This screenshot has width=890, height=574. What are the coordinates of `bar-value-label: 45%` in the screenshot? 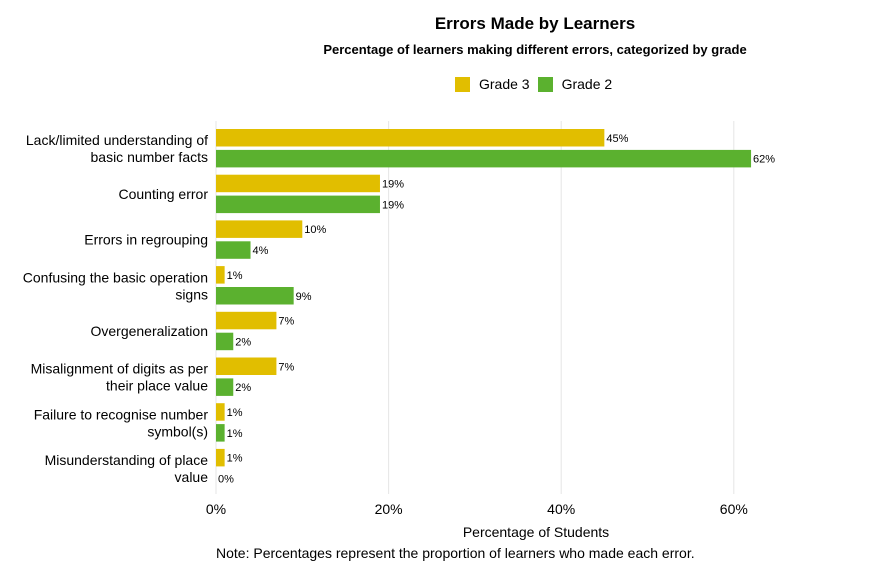 It's located at (617, 139).